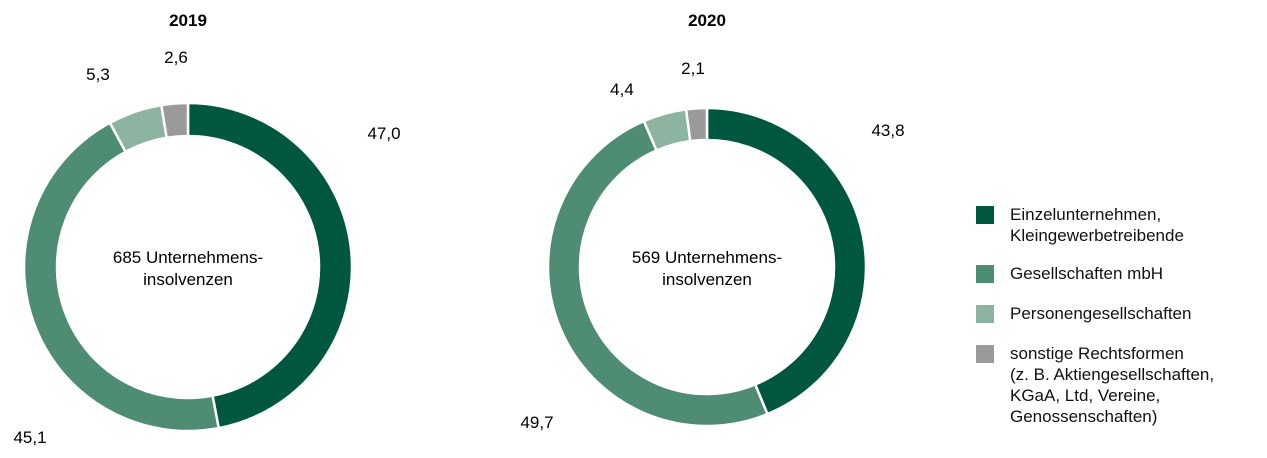  Describe the element at coordinates (29, 437) in the screenshot. I see `data-label-2019-1: 45,1` at that location.